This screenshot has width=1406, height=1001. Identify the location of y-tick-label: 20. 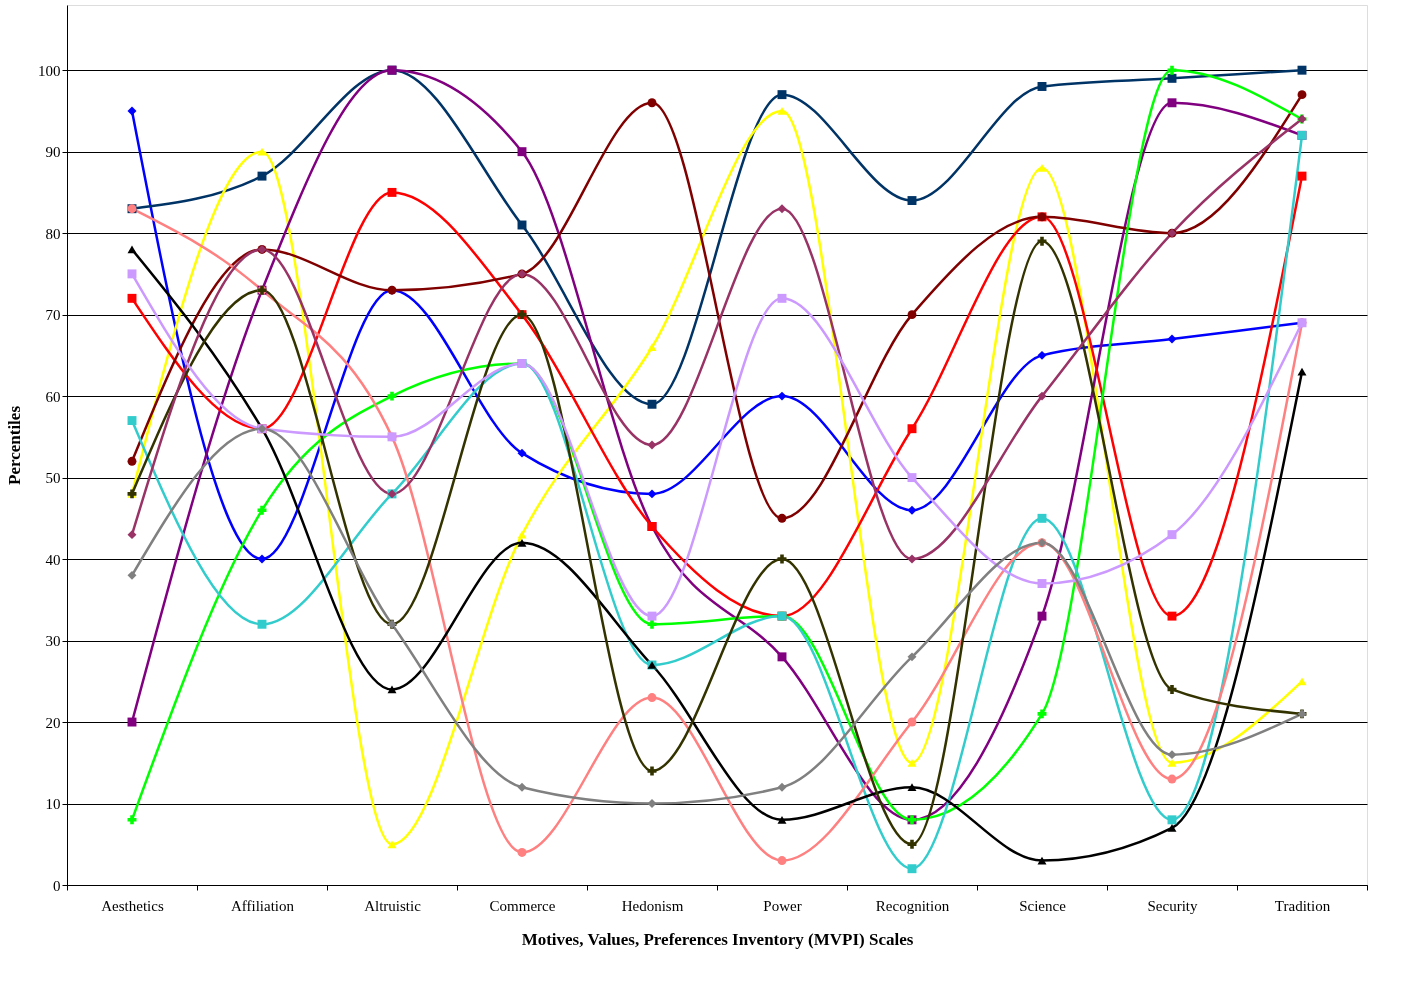
(53, 722).